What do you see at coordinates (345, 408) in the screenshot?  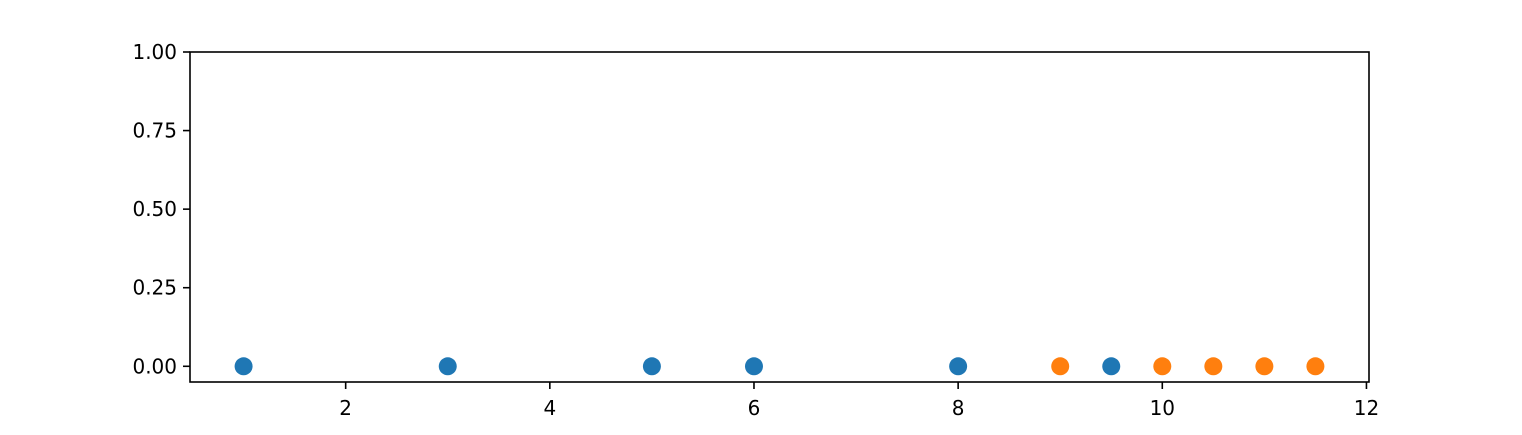 I see `x-tick-label: 2` at bounding box center [345, 408].